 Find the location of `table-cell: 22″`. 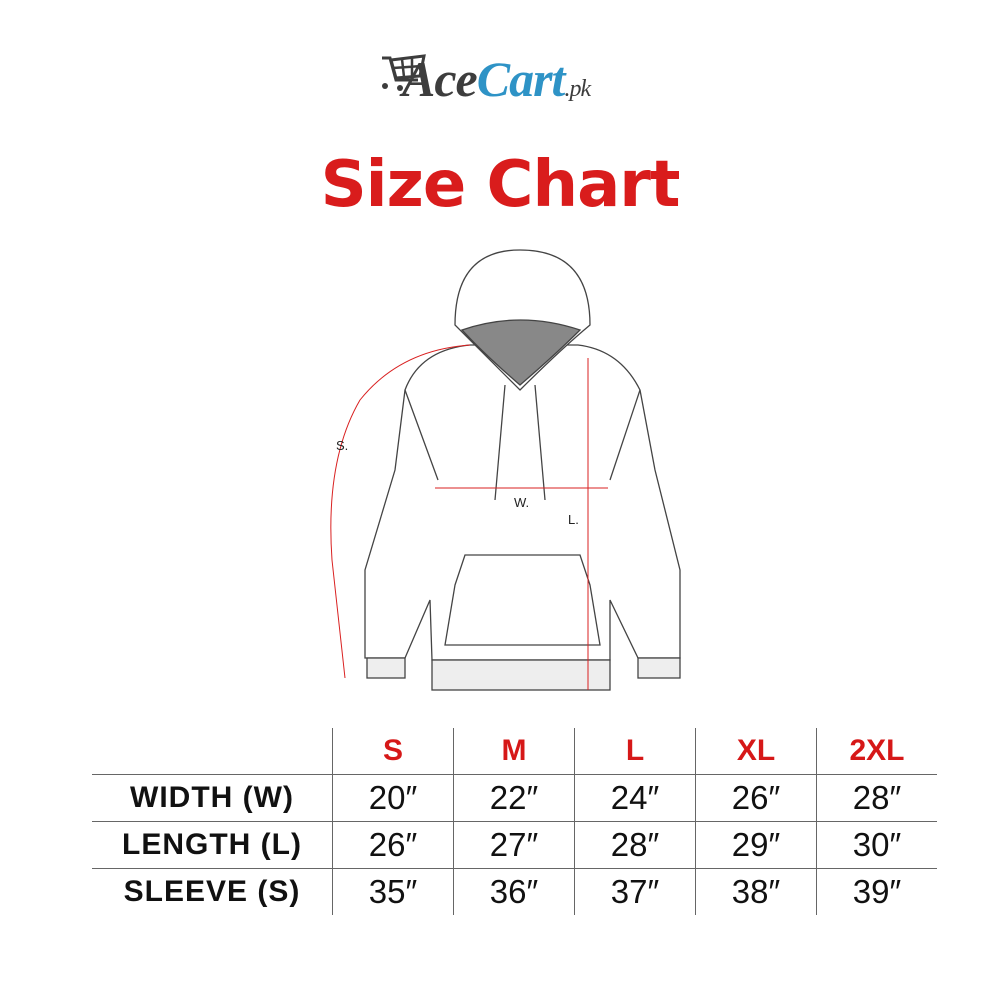

table-cell: 22″ is located at coordinates (514, 798).